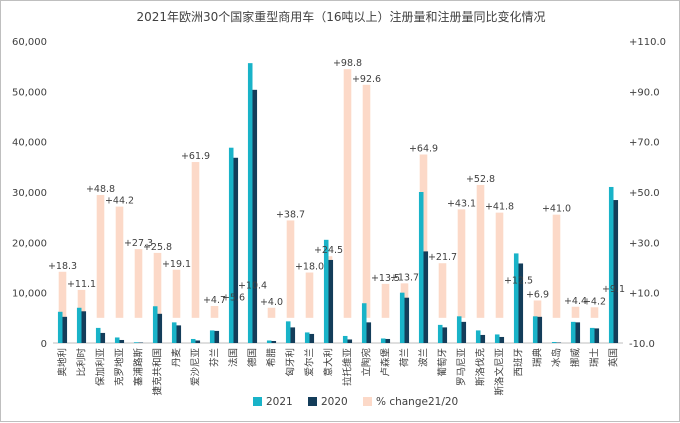  I want to click on pct-data-label: +24.5, so click(328, 250).